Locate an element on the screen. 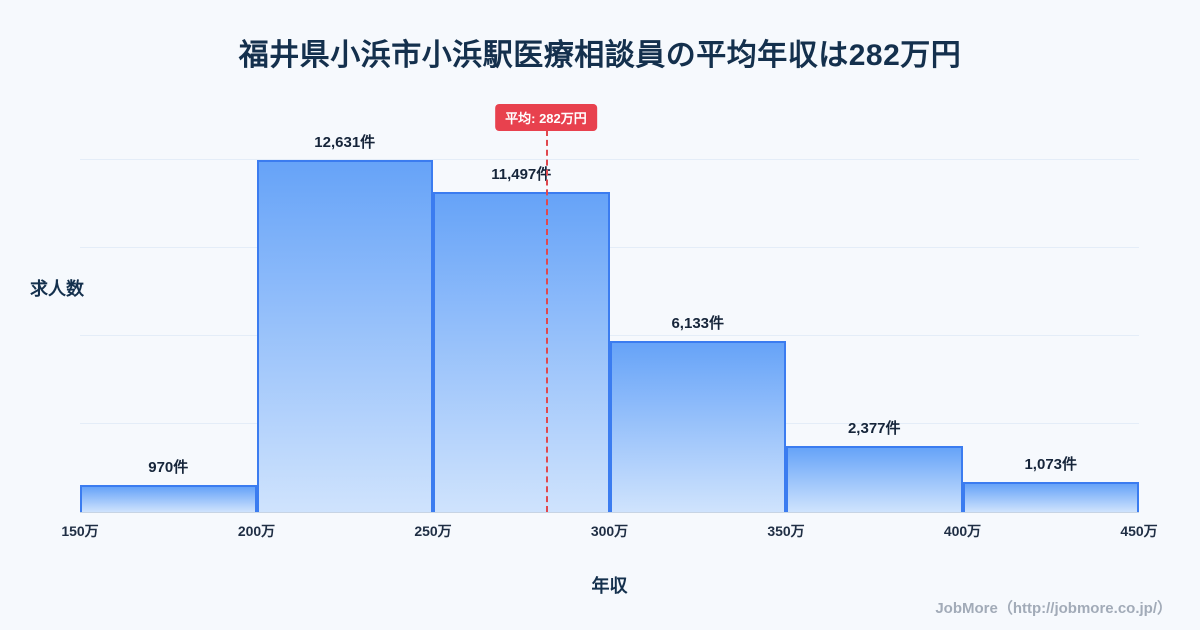 The image size is (1200, 630). footer-credit: JobMore（http://jobmore.co.jp/） is located at coordinates (1053, 608).